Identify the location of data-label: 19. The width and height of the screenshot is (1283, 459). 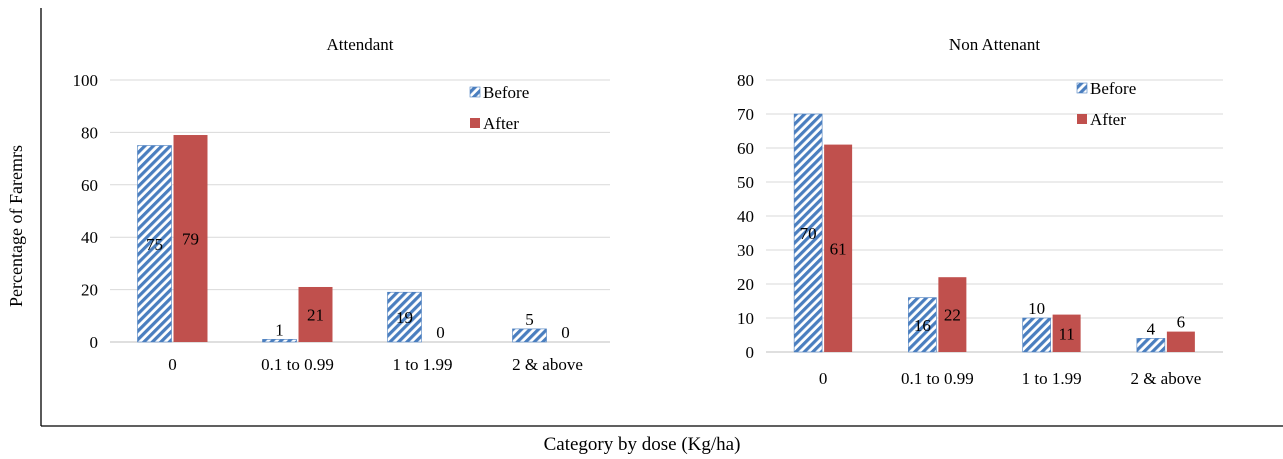
(404, 317).